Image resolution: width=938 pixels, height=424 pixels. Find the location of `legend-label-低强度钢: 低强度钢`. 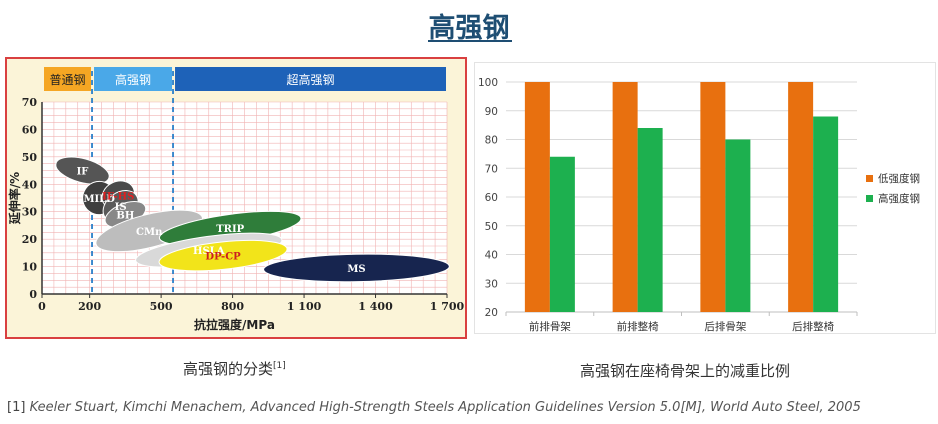

legend-label-低强度钢: 低强度钢 is located at coordinates (899, 178).